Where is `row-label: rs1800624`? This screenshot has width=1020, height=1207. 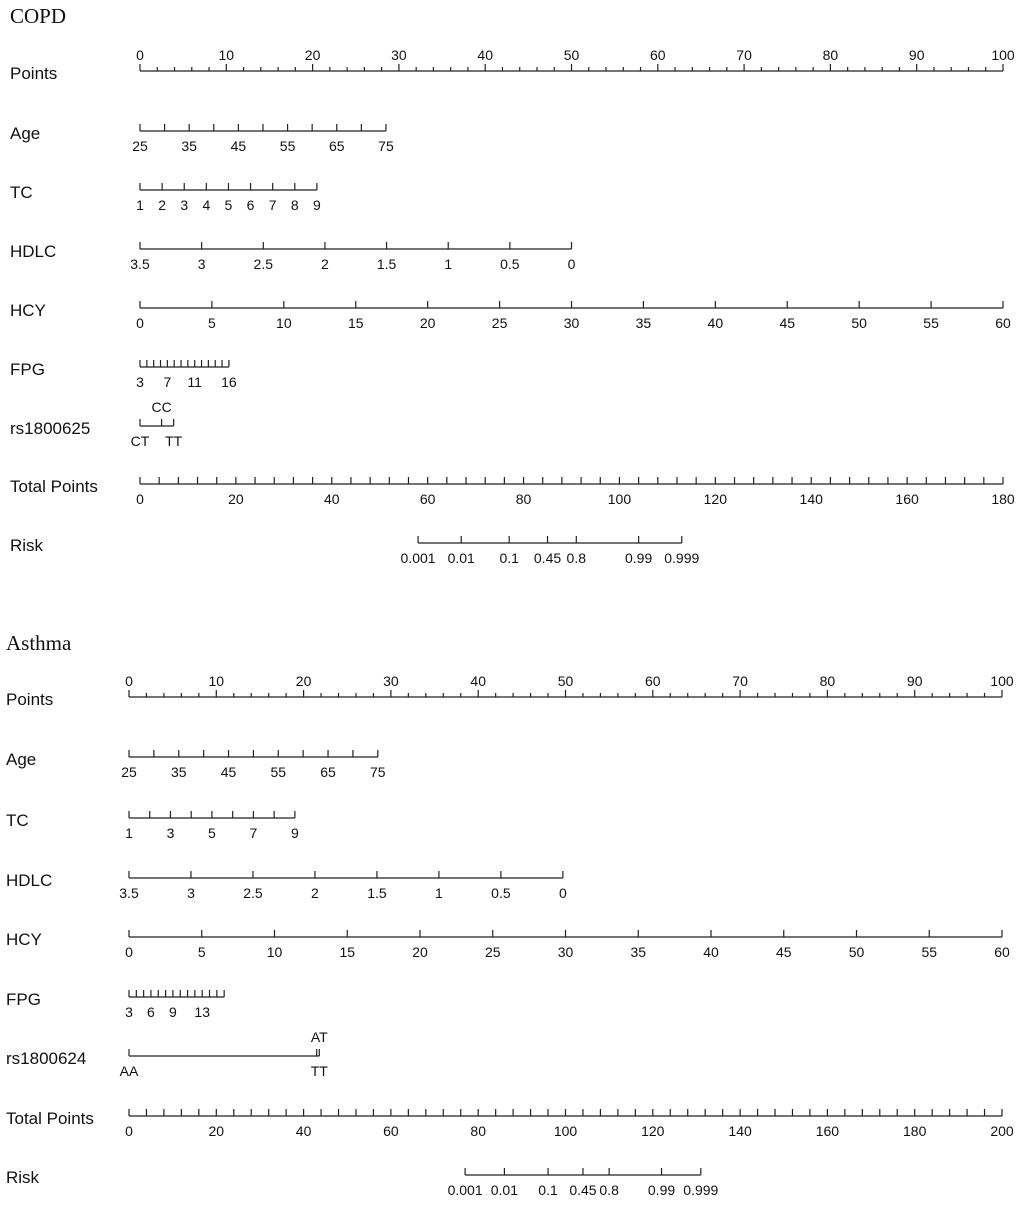
row-label: rs1800624 is located at coordinates (46, 1058).